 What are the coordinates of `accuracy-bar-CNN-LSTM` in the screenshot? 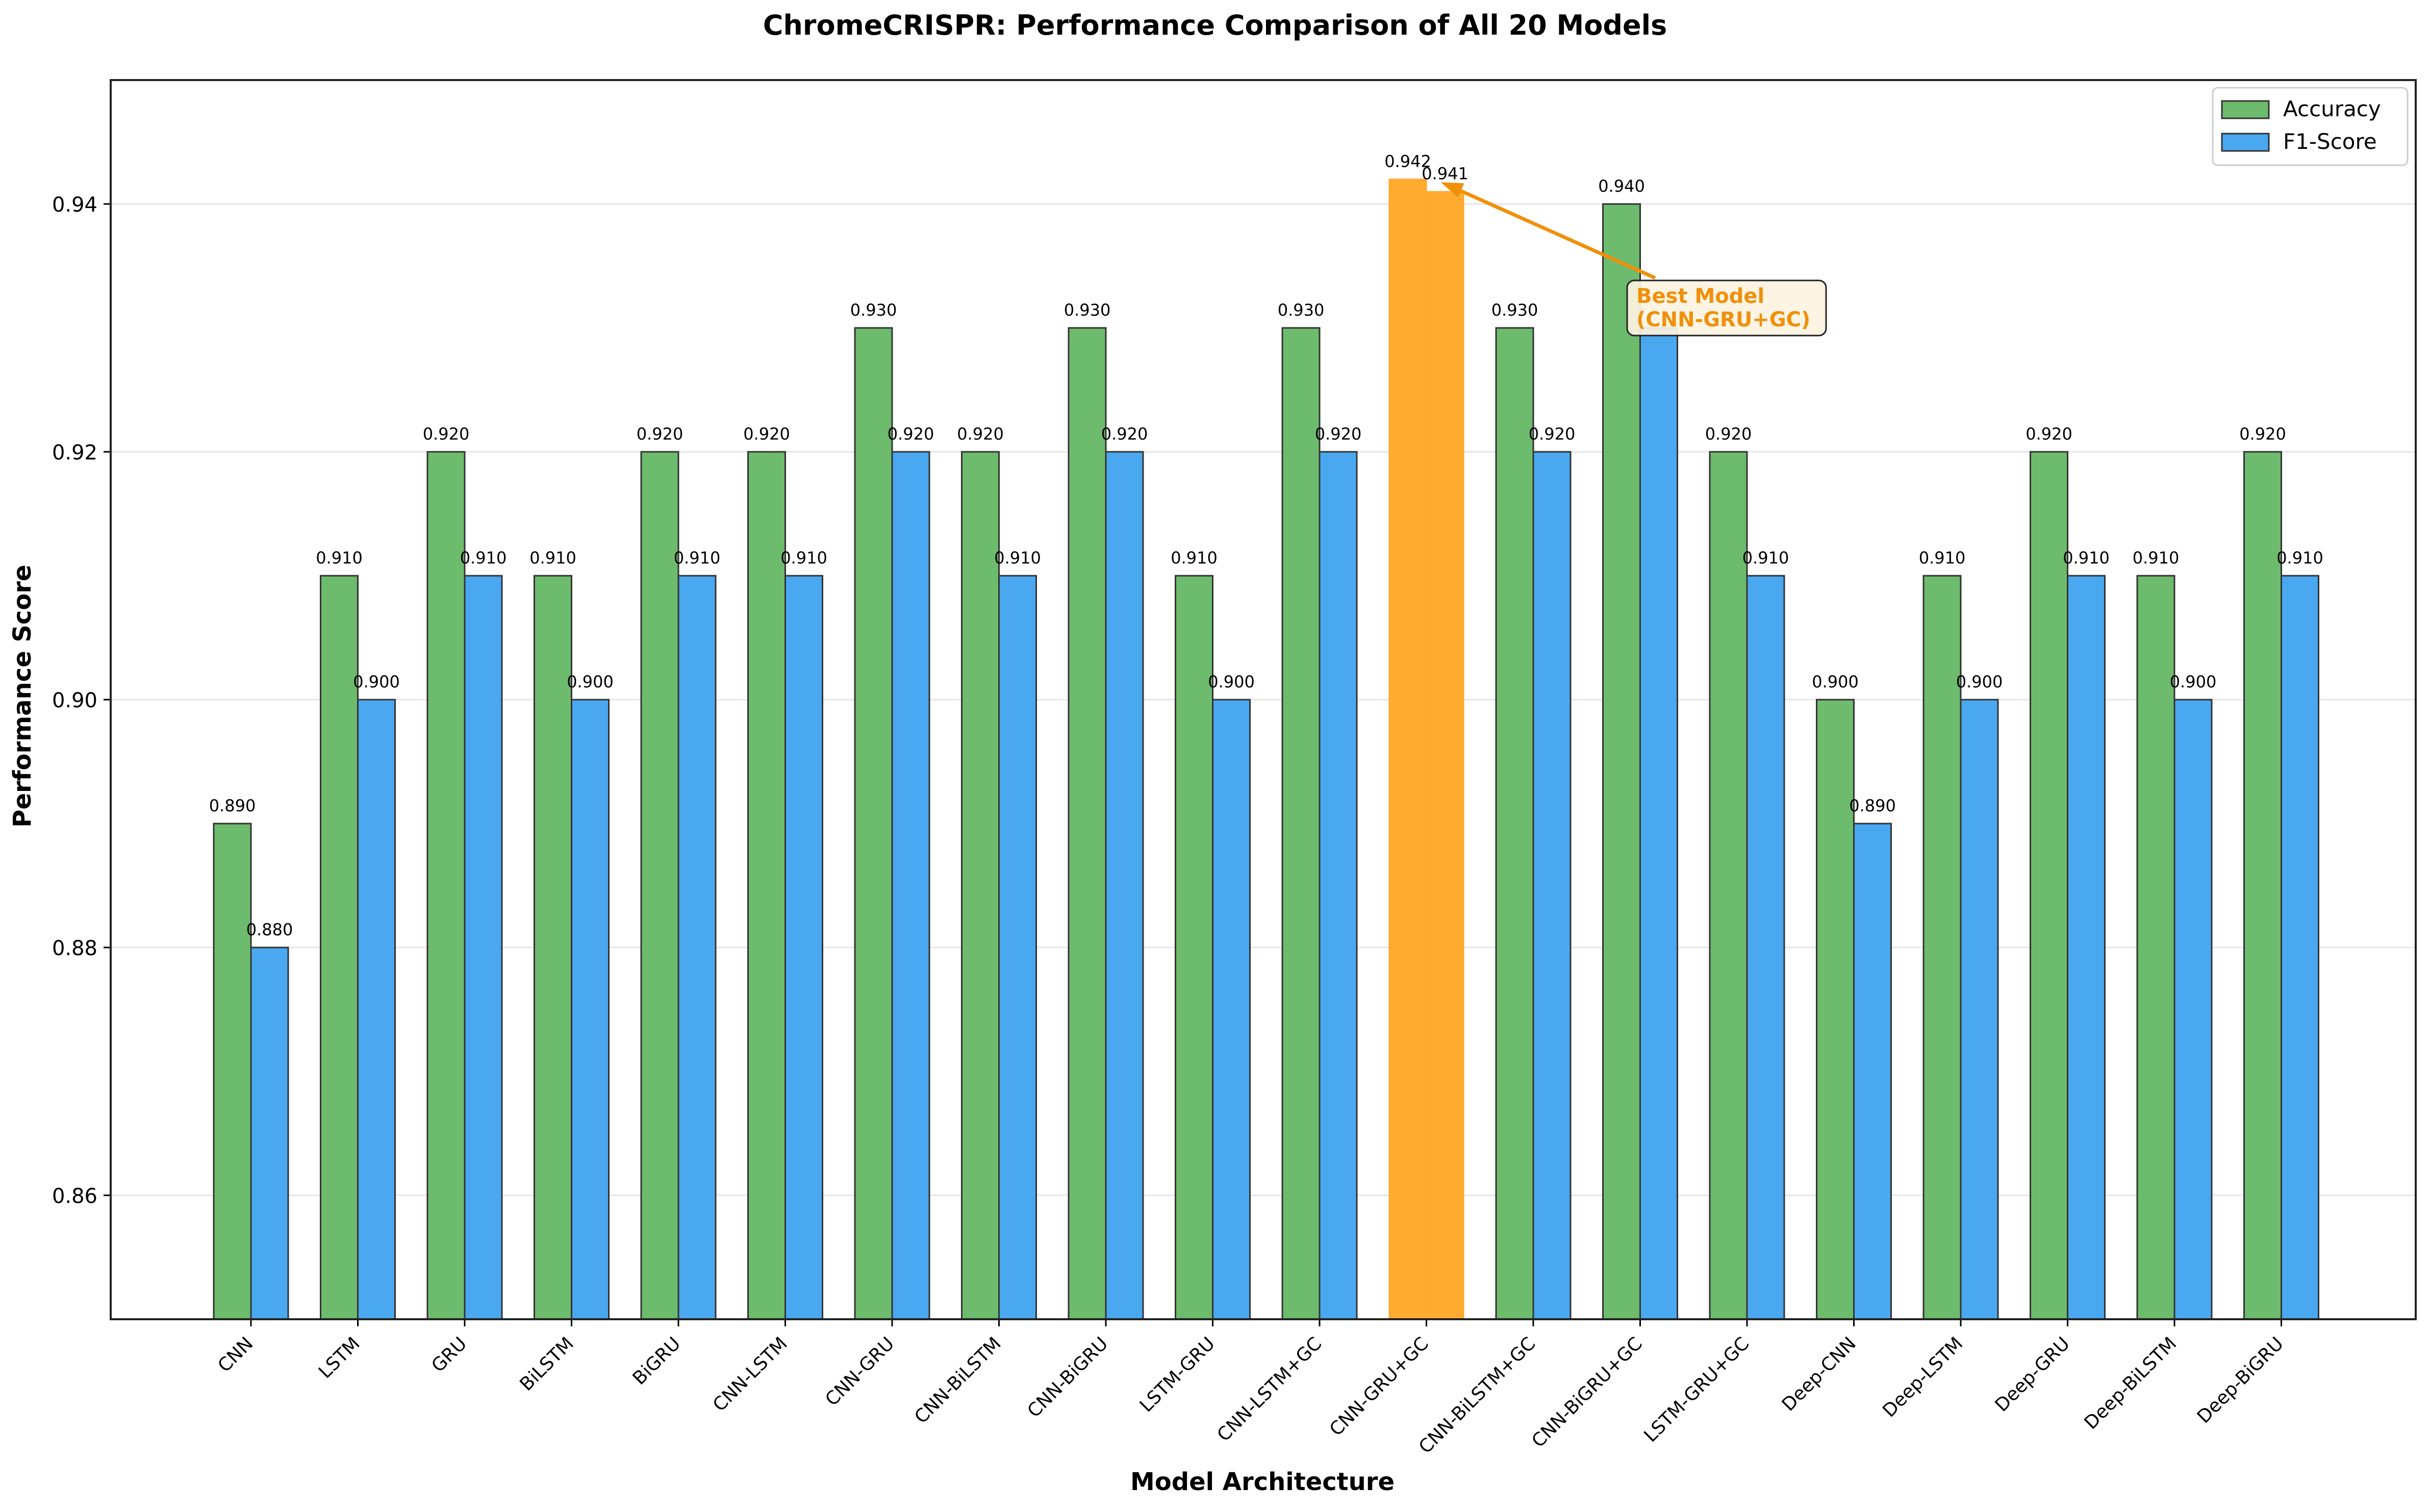 It's located at (766, 886).